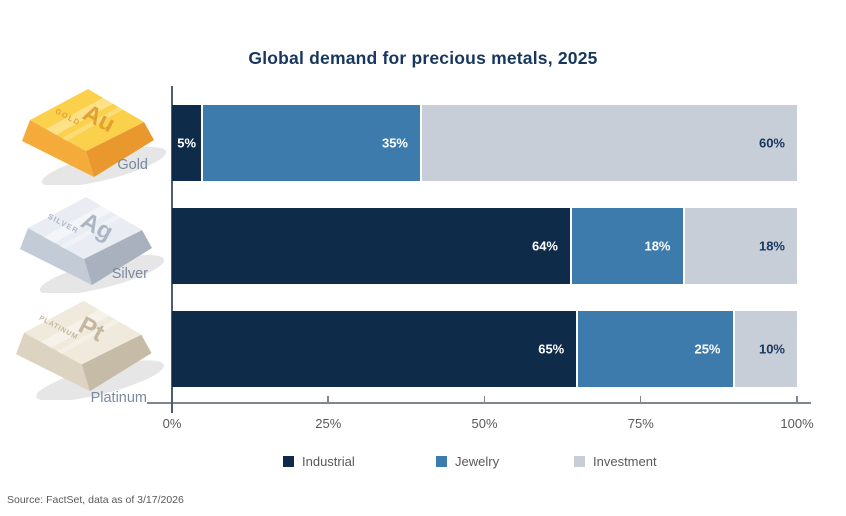 This screenshot has width=846, height=516. I want to click on bar-row-gold: 5% 35% 60%, so click(484, 143).